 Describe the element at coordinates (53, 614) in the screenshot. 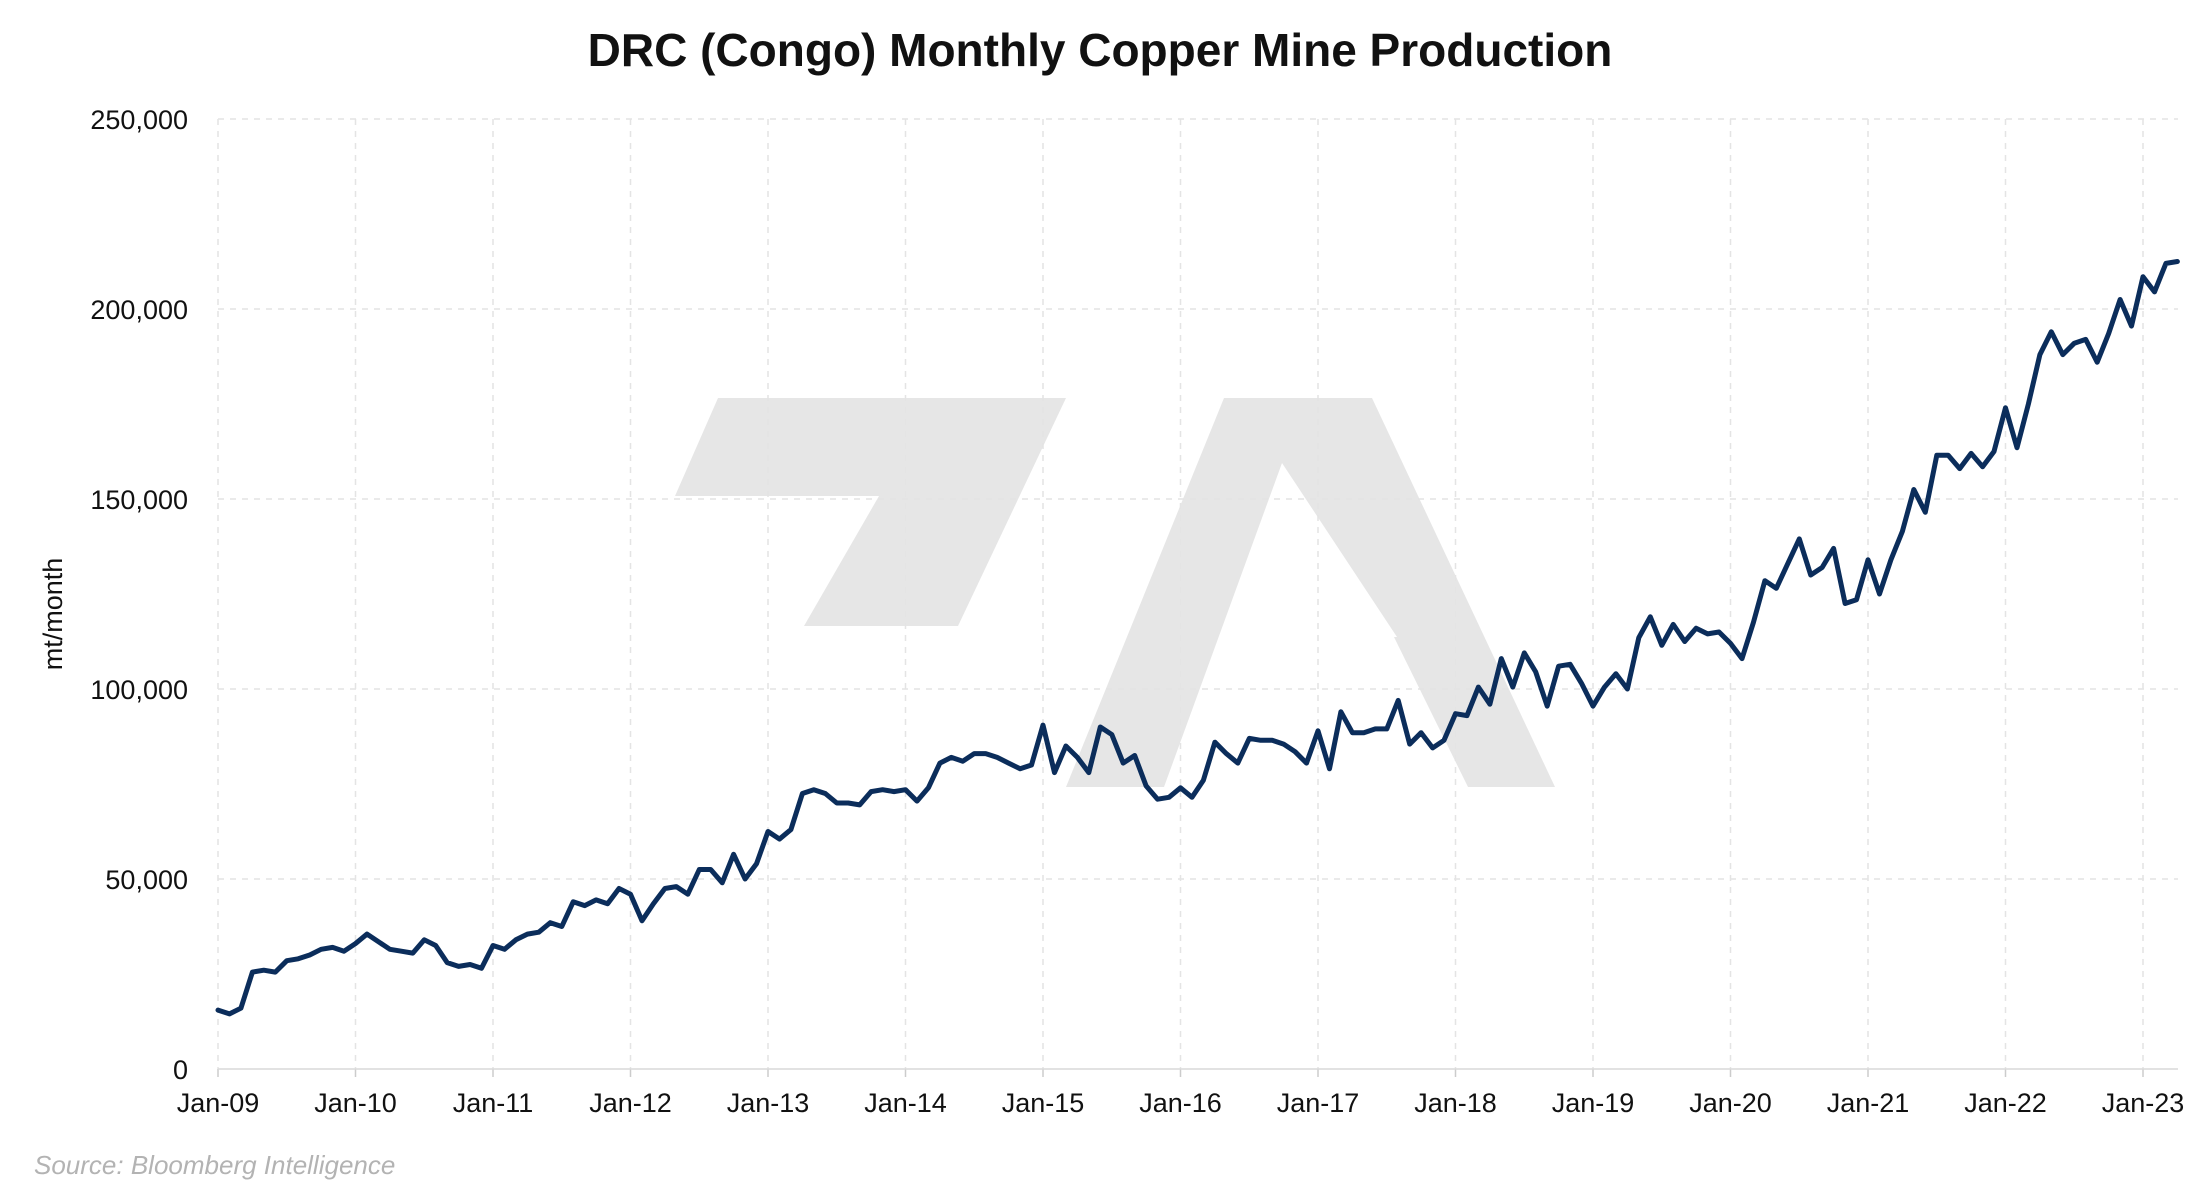

I see `y-axis-label: mt/month` at that location.